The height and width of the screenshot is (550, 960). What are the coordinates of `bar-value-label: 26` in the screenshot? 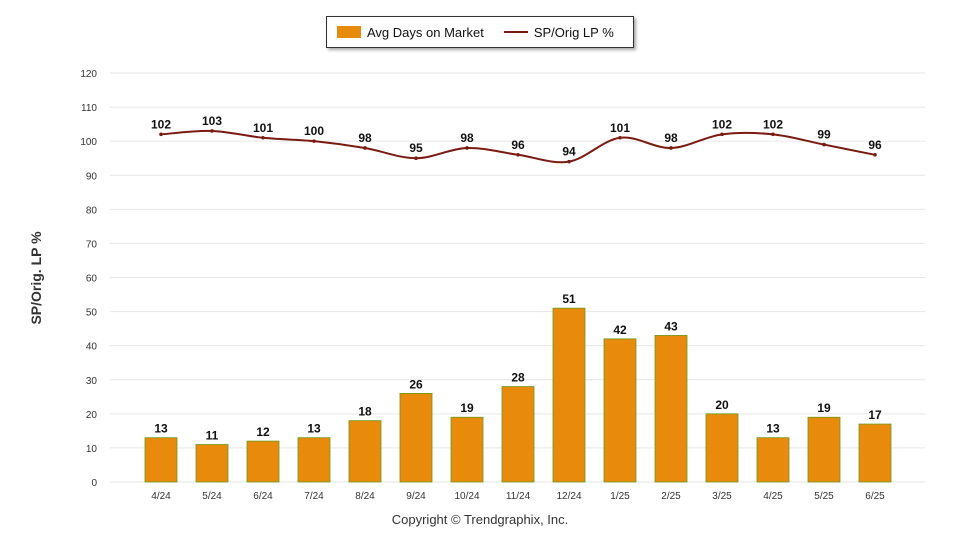 It's located at (416, 384).